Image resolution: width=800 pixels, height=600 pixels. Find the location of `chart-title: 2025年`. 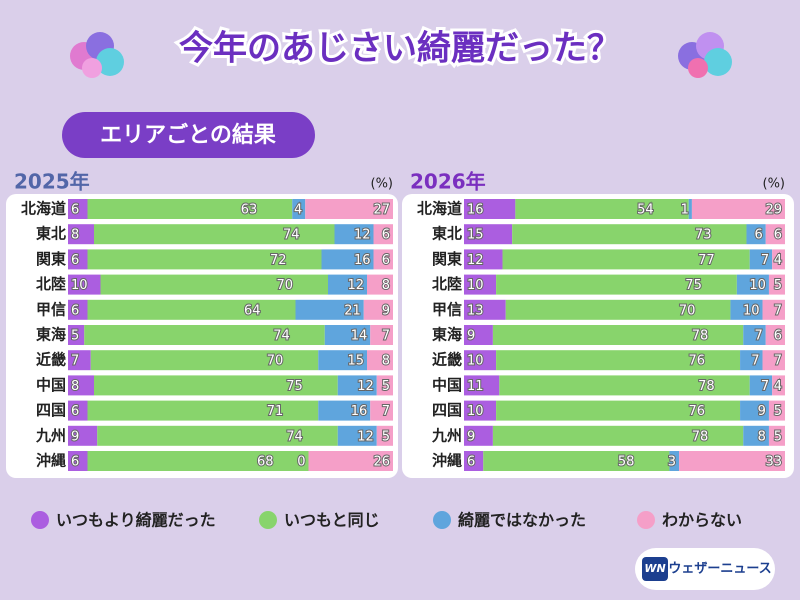

chart-title: 2025年 is located at coordinates (52, 182).